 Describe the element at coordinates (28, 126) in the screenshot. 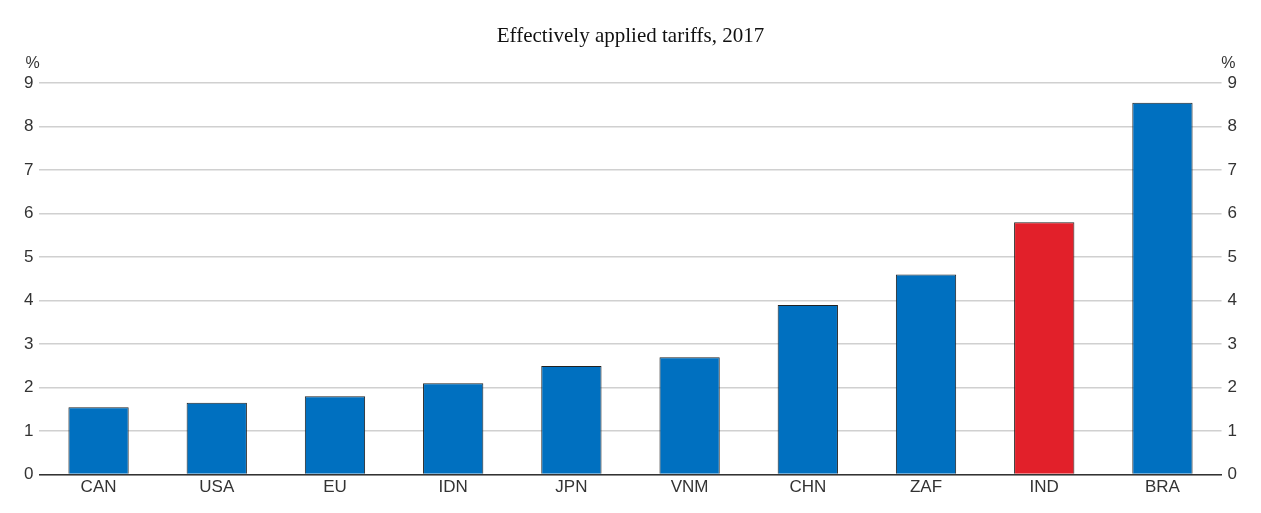

I see `y-tick-label: 8` at that location.